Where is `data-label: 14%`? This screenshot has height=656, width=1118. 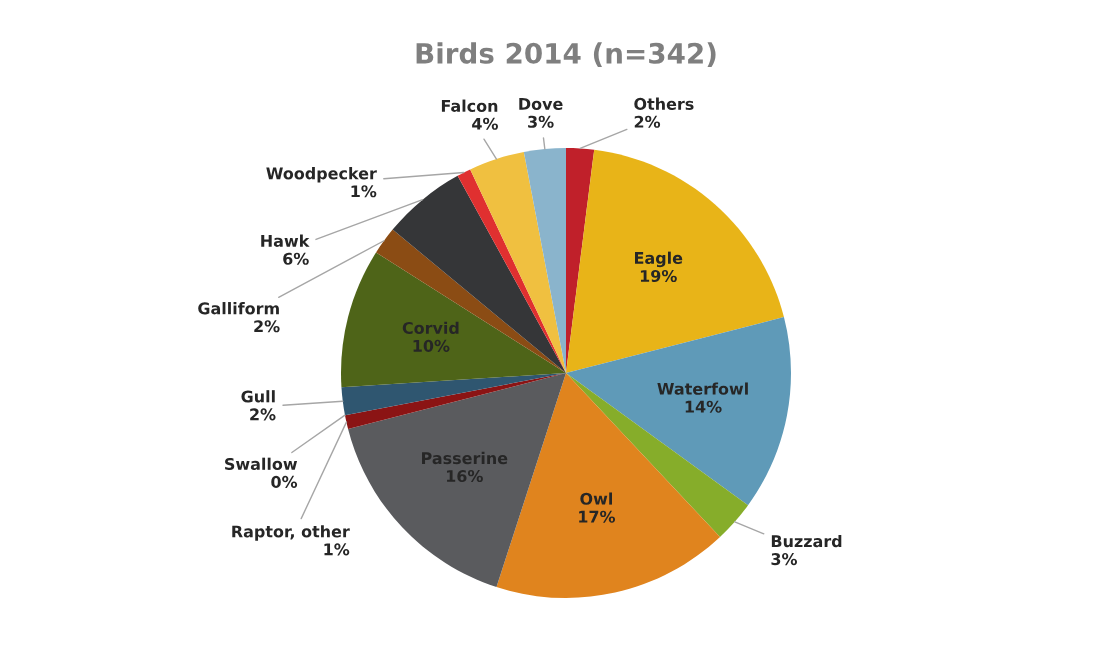
data-label: 14% is located at coordinates (703, 406).